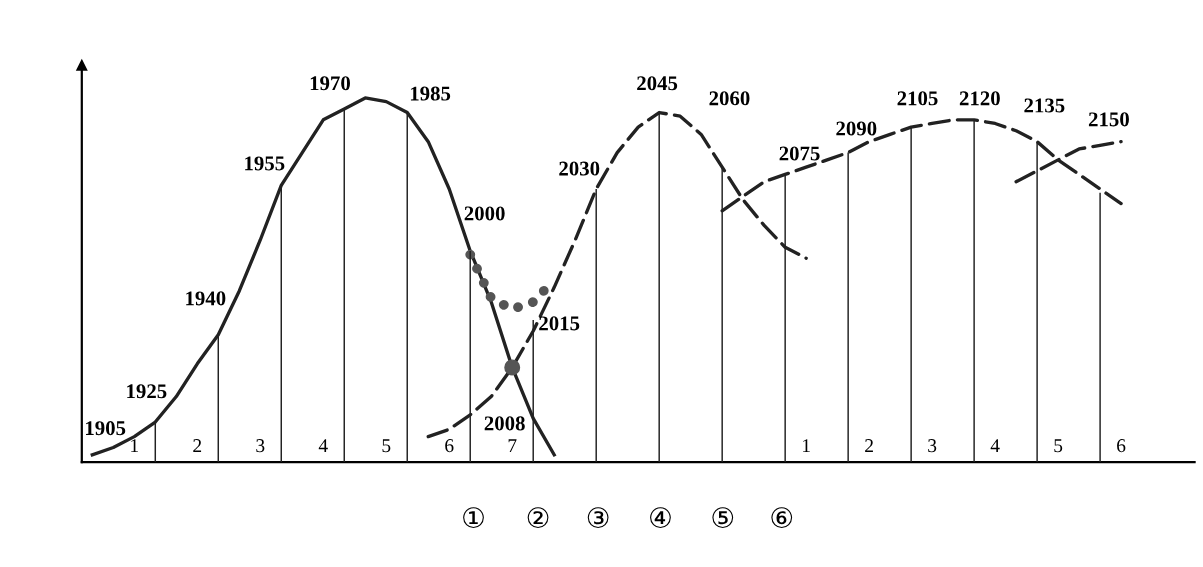 Image resolution: width=1203 pixels, height=567 pixels. What do you see at coordinates (106, 428) in the screenshot?
I see `annotation: 1905` at bounding box center [106, 428].